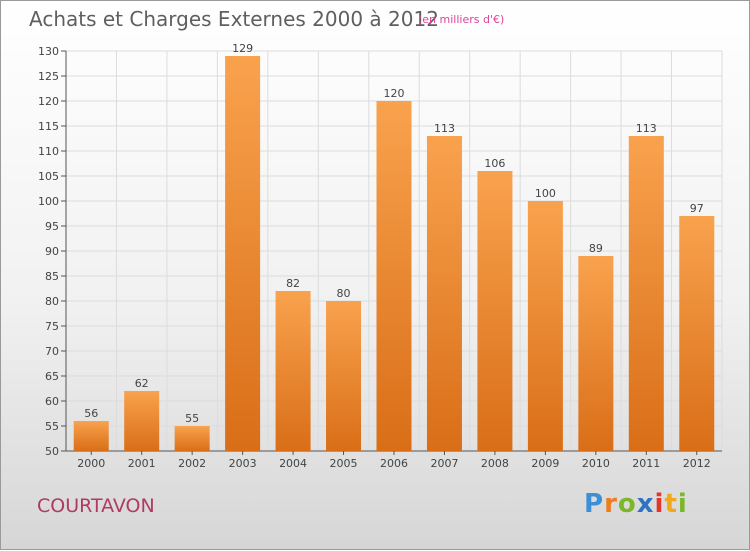 The height and width of the screenshot is (551, 750). Describe the element at coordinates (52, 351) in the screenshot. I see `y-tick-label: 70` at that location.